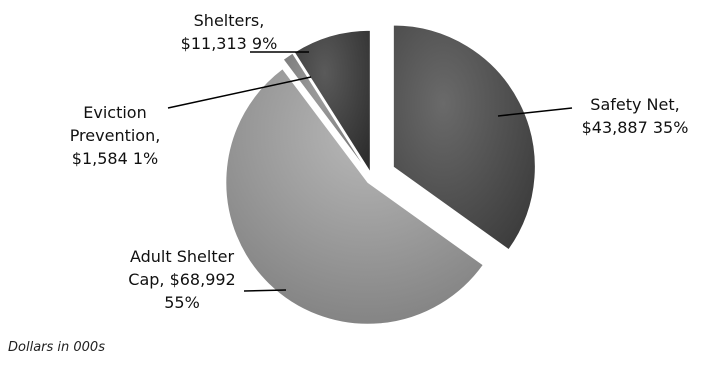  Describe the element at coordinates (114, 112) in the screenshot. I see `slice-label-line: Eviction` at that location.